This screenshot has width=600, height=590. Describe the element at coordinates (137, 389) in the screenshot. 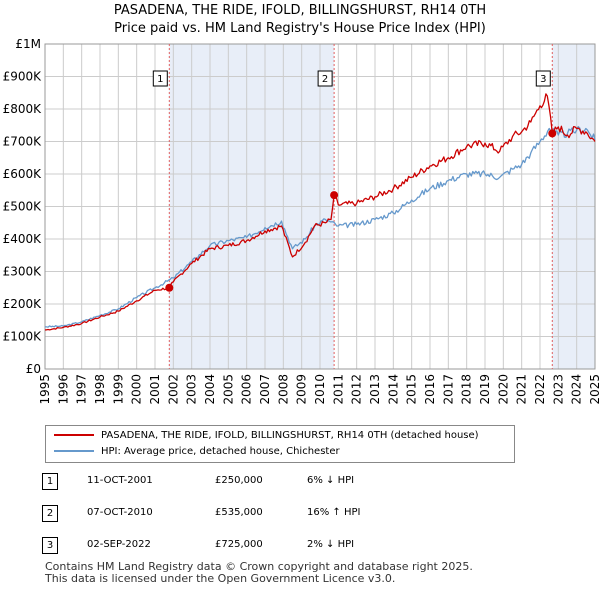

I see `x-tick-label: 2000` at that location.